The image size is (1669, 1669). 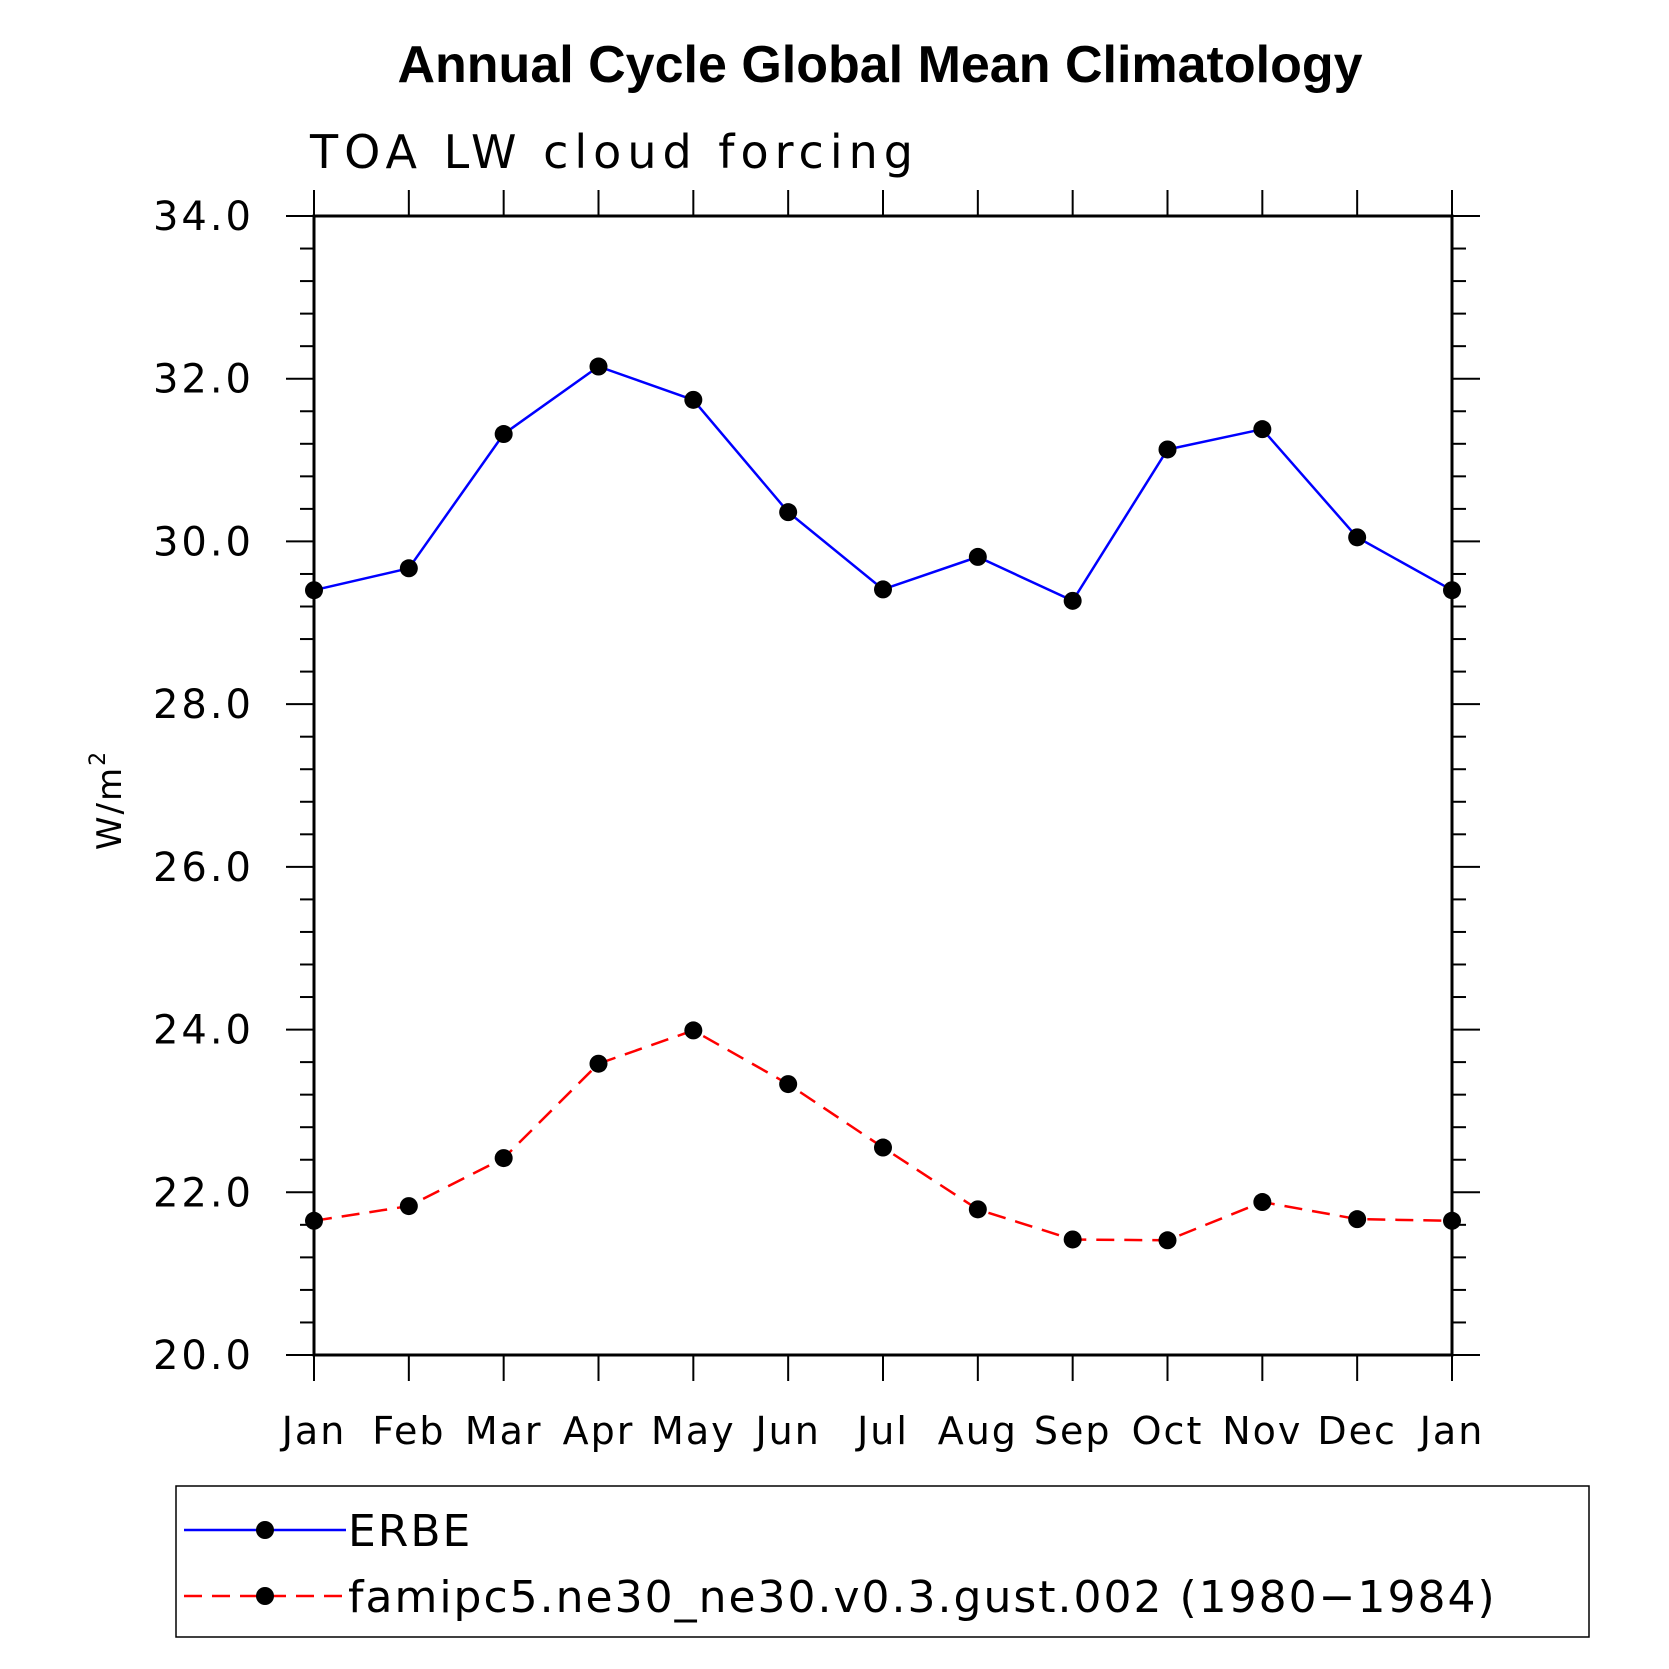 I want to click on y-tick-label: 28.0, so click(x=203, y=705).